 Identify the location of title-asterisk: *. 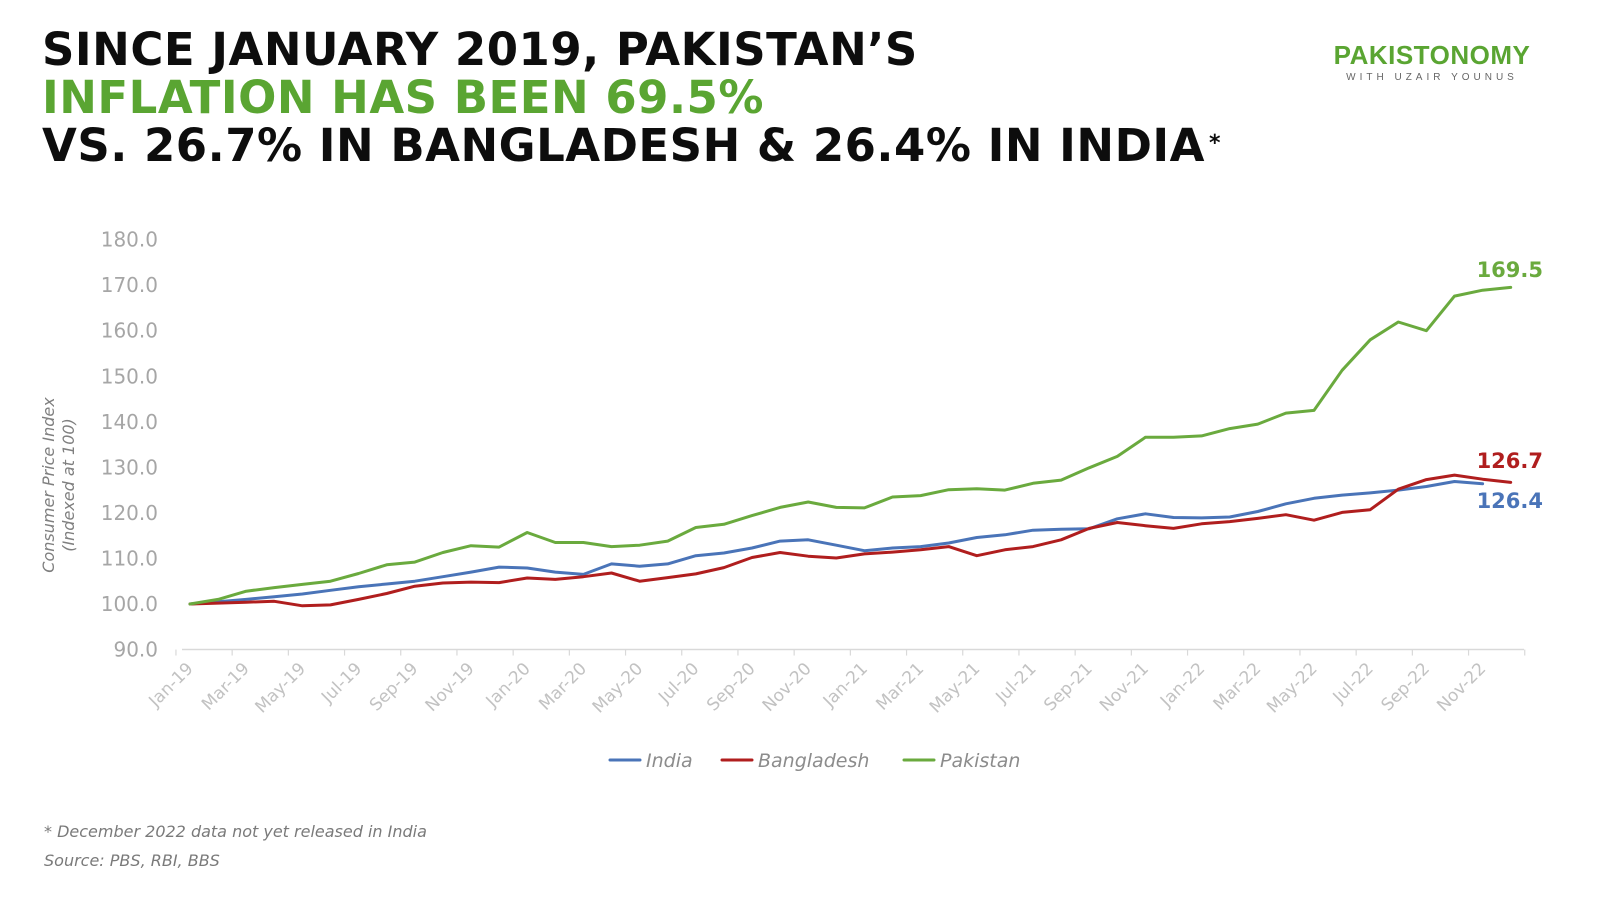
(1215, 143).